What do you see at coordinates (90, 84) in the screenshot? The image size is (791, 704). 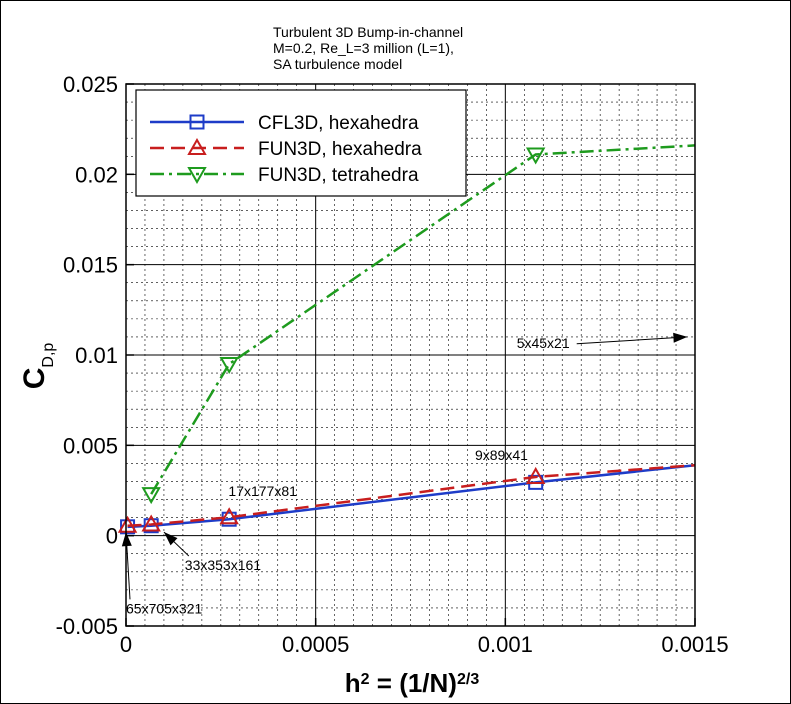 I see `y-tick-label: 0.025` at bounding box center [90, 84].